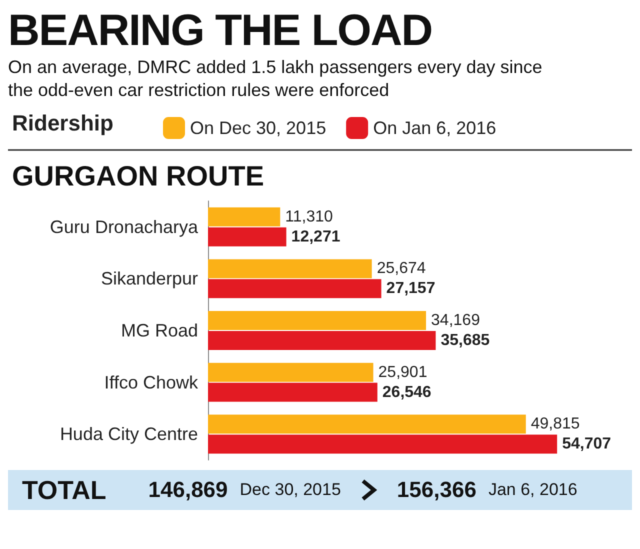 The image size is (640, 549). What do you see at coordinates (401, 269) in the screenshot?
I see `data-label: 25,674` at bounding box center [401, 269].